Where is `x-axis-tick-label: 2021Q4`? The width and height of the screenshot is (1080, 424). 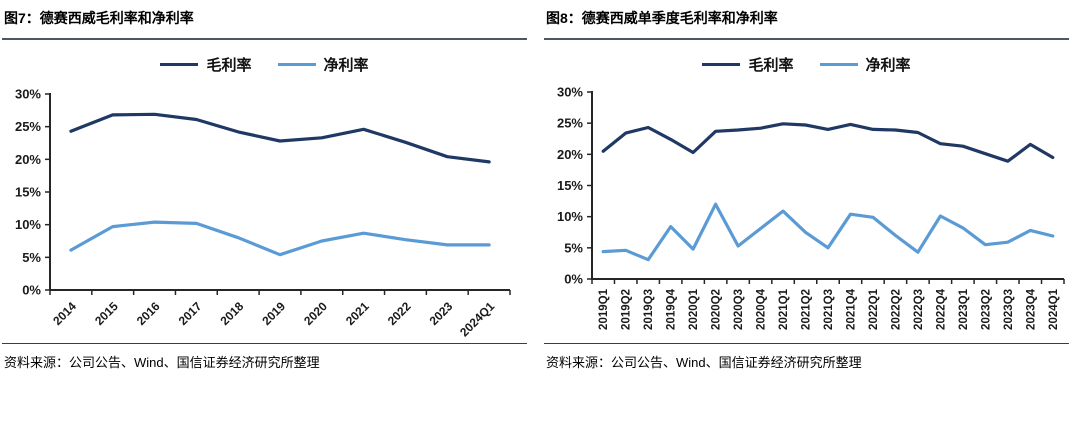
x-axis-tick-label: 2021Q4 is located at coordinates (851, 309).